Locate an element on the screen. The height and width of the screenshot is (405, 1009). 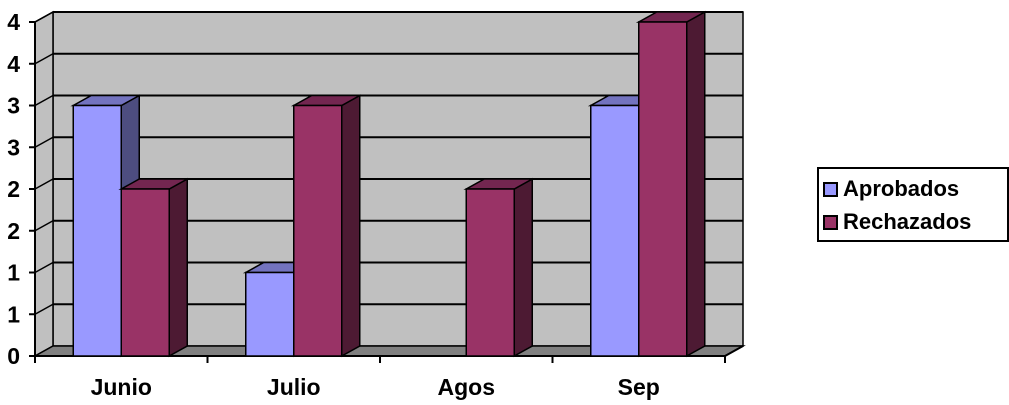
x-tick-label: Julio is located at coordinates (294, 387).